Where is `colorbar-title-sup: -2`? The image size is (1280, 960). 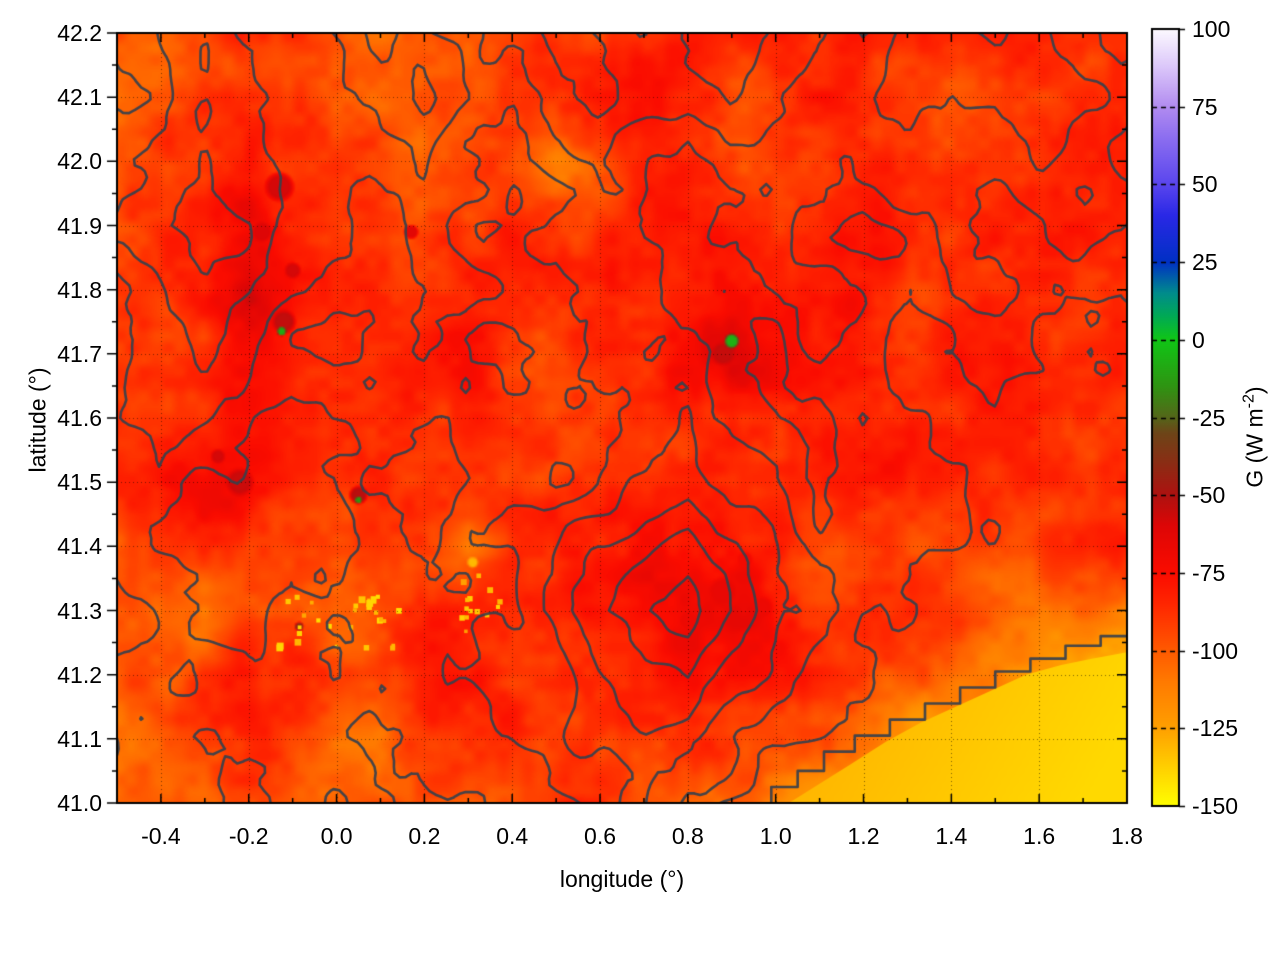 colorbar-title-sup: -2 is located at coordinates (1248, 401).